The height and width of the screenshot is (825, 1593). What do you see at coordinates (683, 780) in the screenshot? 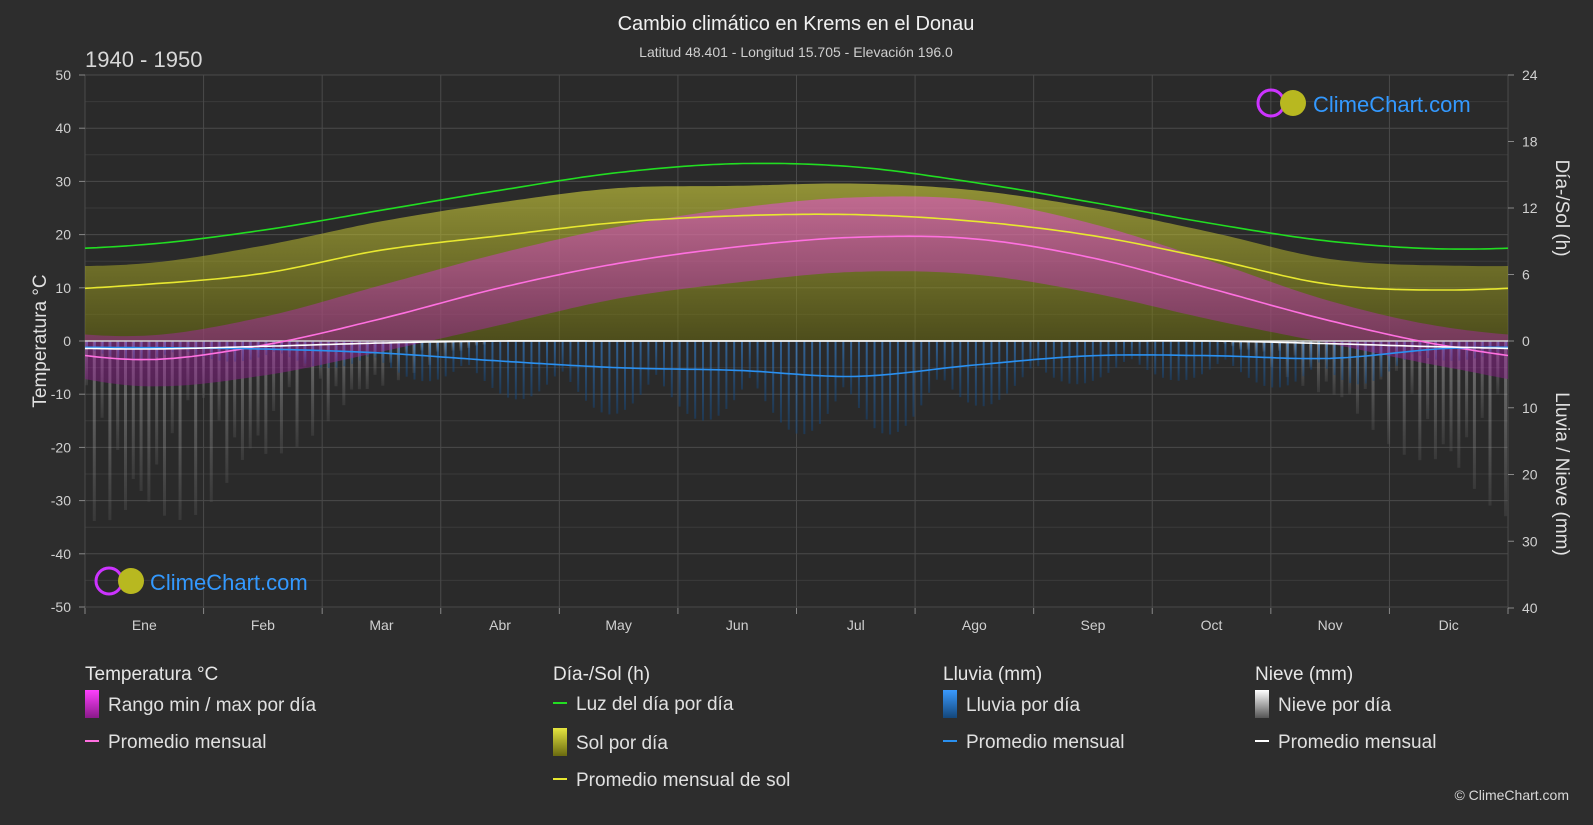
I see `legend-label: Promedio mensual de sol` at bounding box center [683, 780].